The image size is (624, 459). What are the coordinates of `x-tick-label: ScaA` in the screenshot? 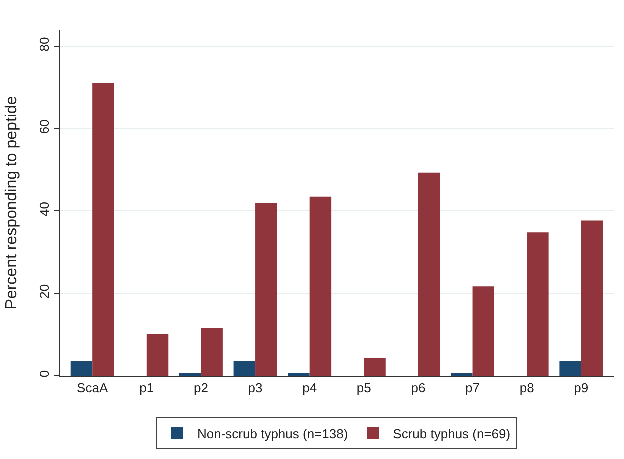 It's located at (92, 388).